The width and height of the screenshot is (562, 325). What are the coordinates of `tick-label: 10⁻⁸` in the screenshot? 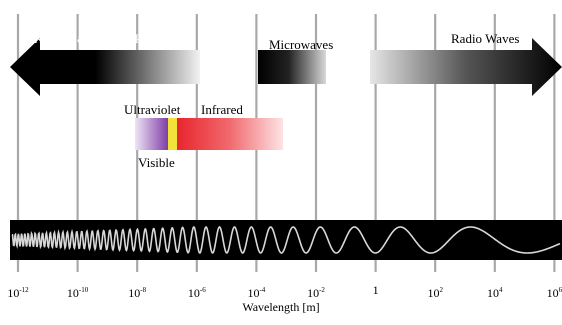 It's located at (137, 293).